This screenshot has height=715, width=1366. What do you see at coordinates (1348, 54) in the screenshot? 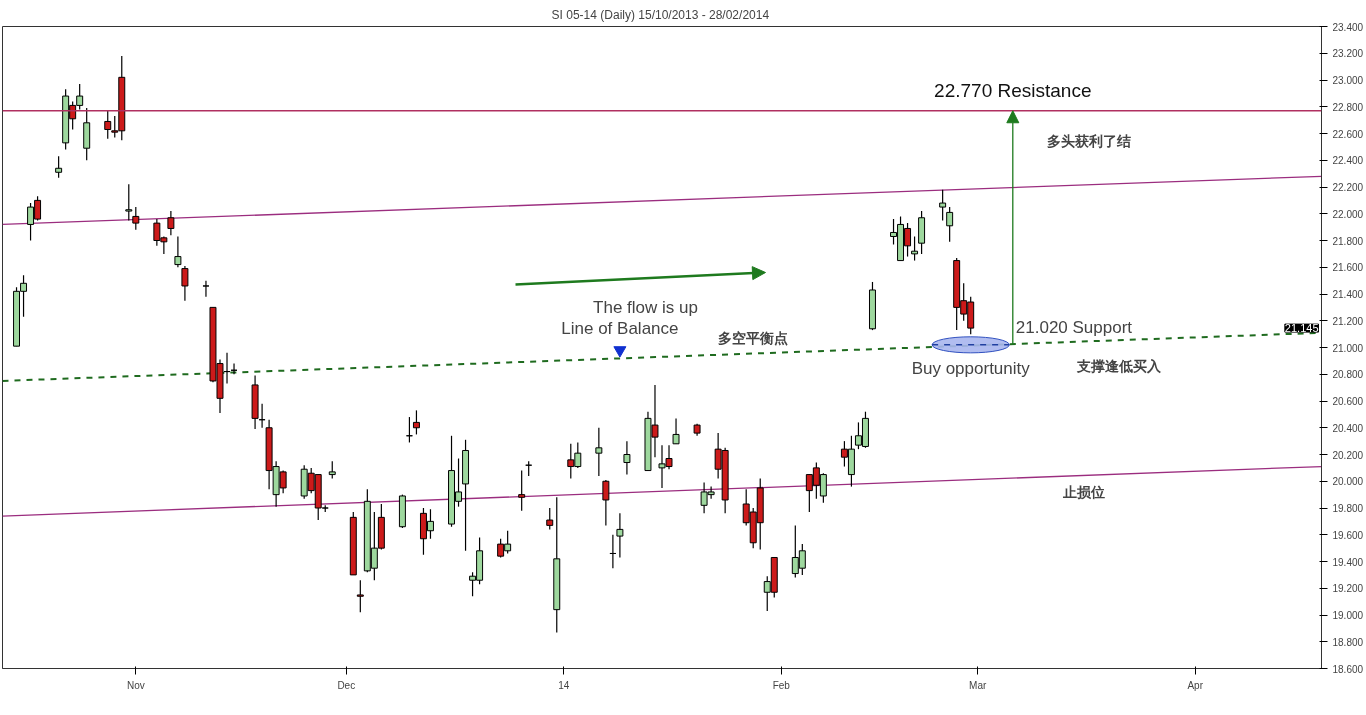
I see `y-tick-label: 23.200` at bounding box center [1348, 54].